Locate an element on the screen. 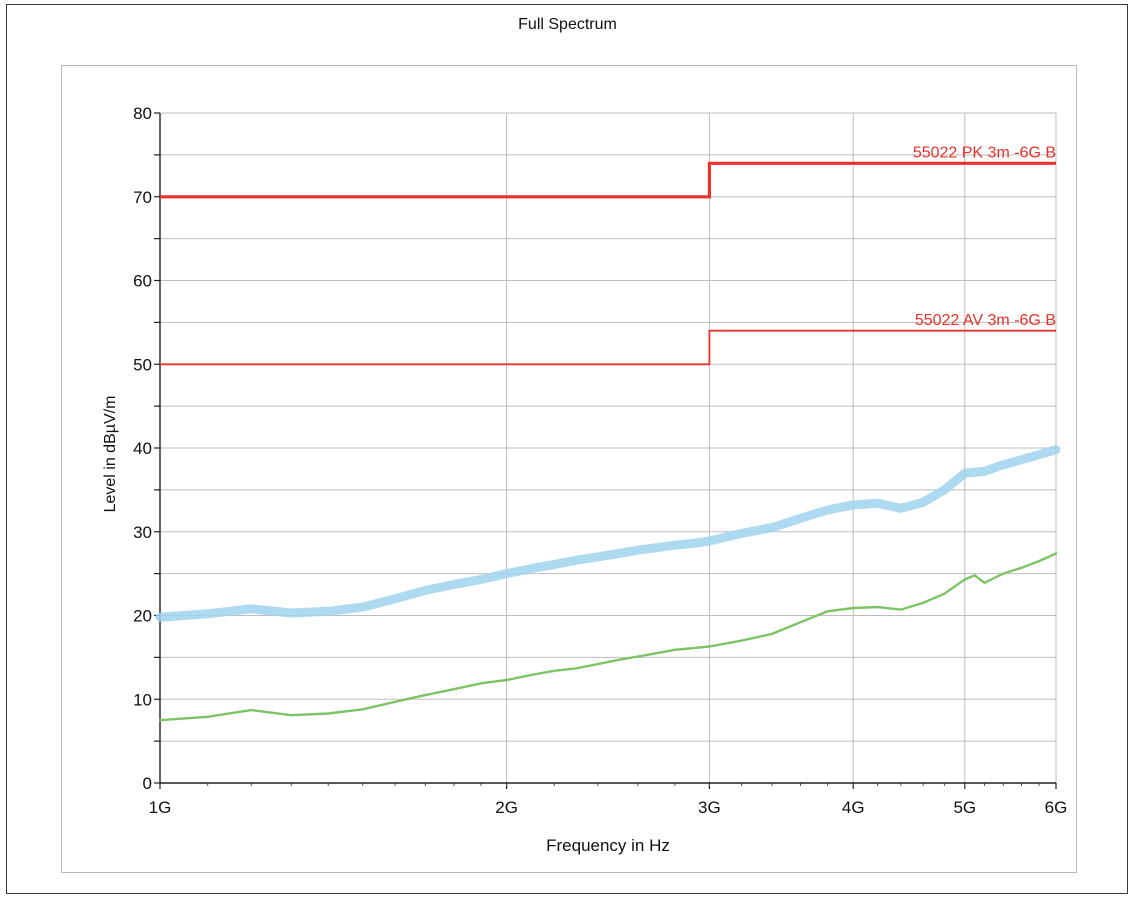 The width and height of the screenshot is (1135, 900). series-line is located at coordinates (608, 637).